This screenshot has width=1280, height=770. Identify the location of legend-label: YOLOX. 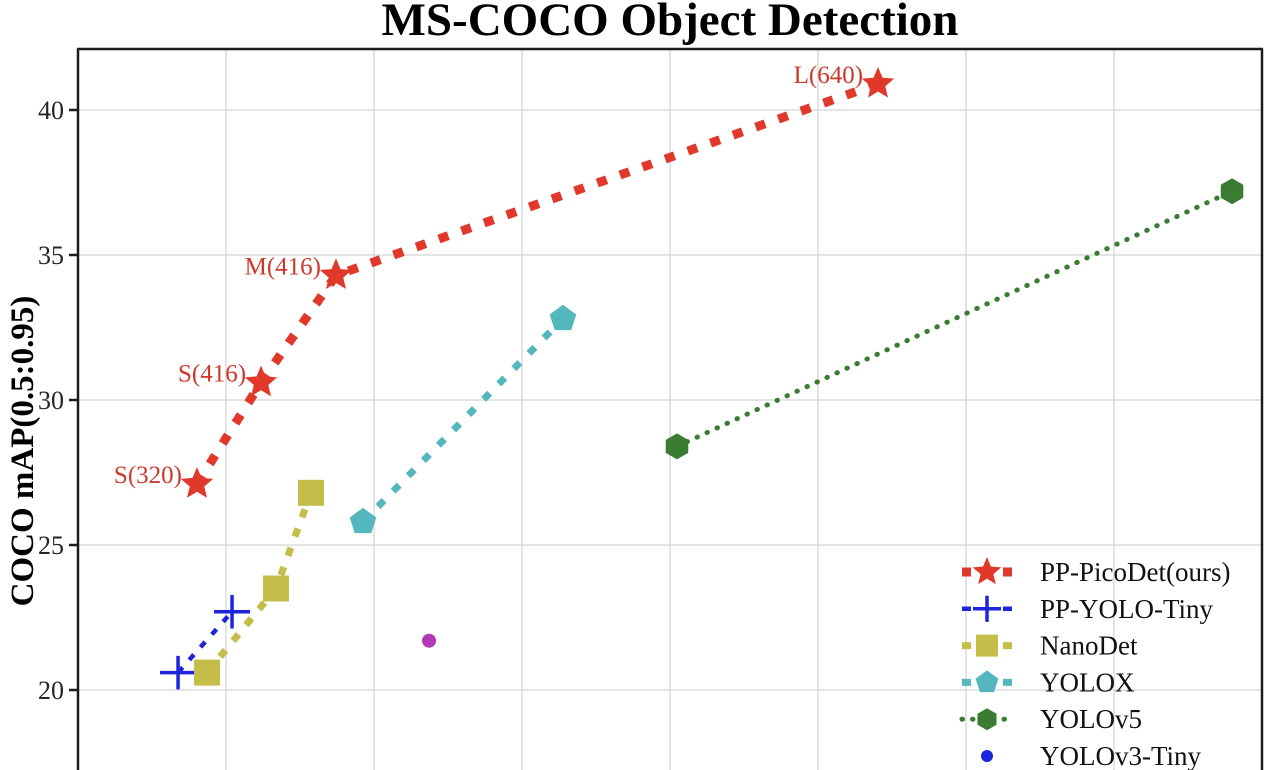
(1087, 682).